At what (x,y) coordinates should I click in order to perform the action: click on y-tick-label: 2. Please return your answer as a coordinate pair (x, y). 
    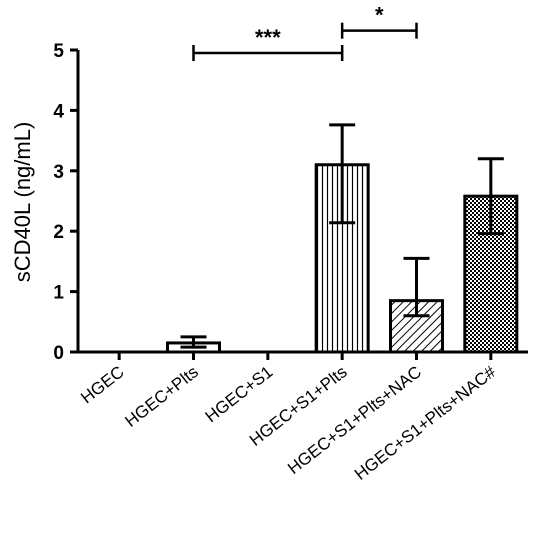
    Looking at the image, I should click on (58, 232).